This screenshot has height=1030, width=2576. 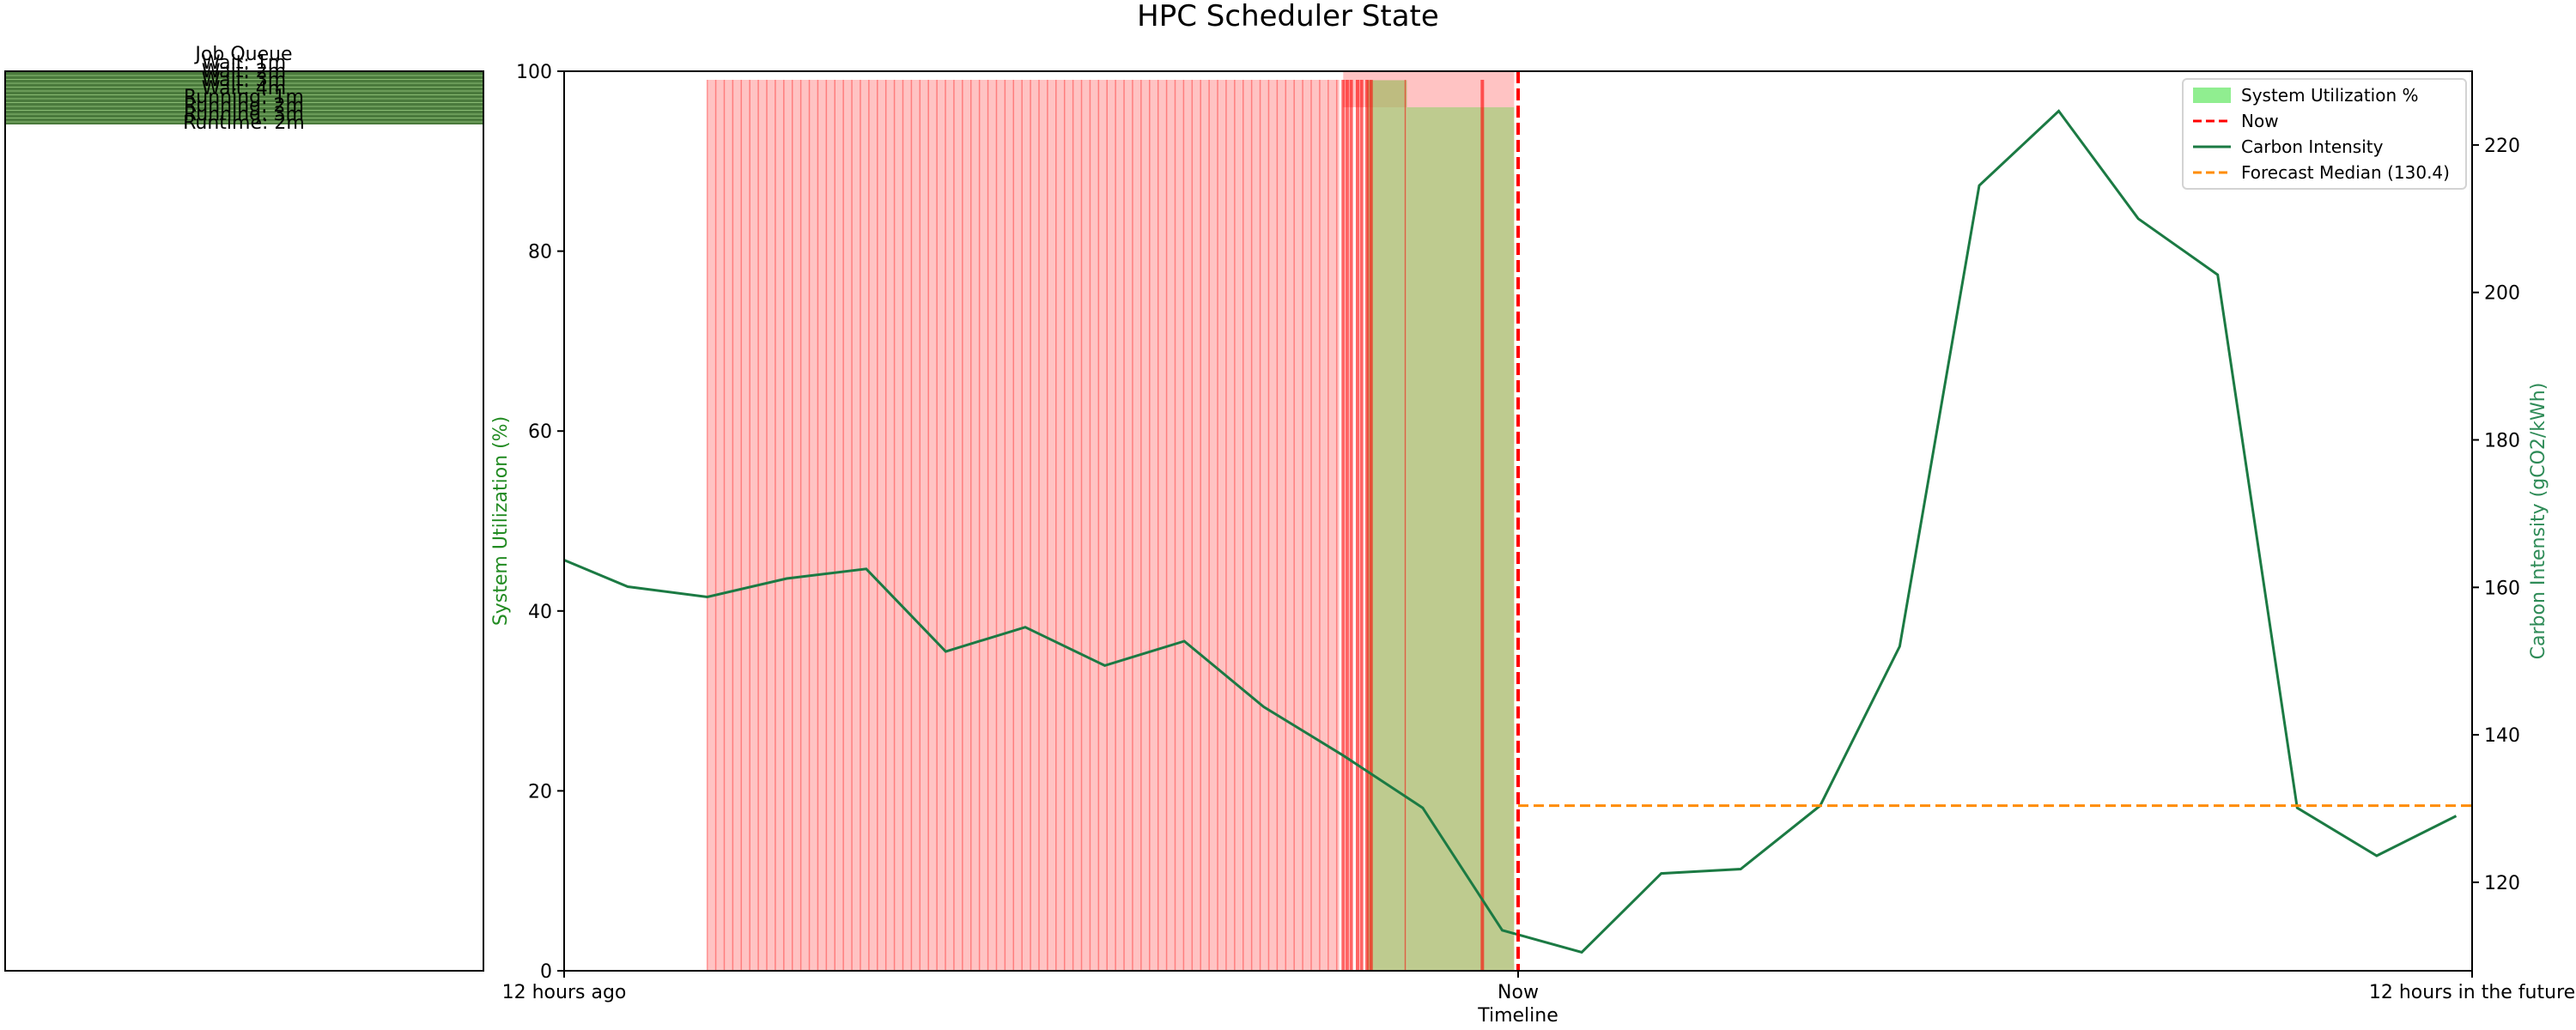 I want to click on x-tick-label: 12 hours ago, so click(x=565, y=992).